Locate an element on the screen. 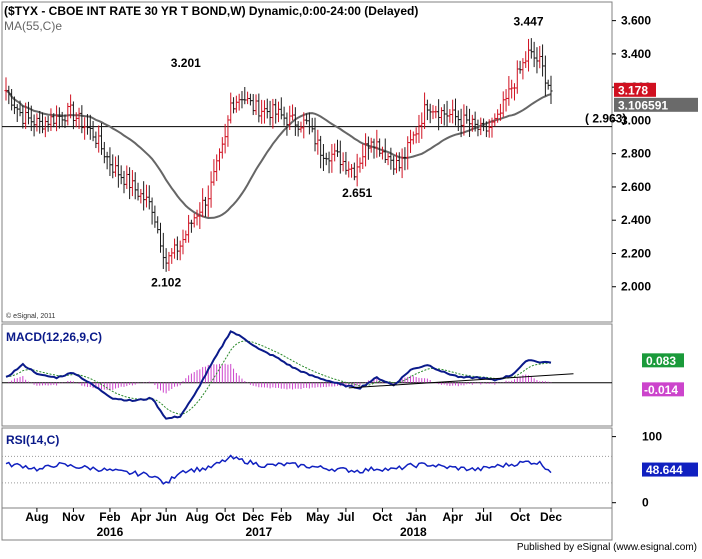  price-tick-label: 3.600 is located at coordinates (636, 21).